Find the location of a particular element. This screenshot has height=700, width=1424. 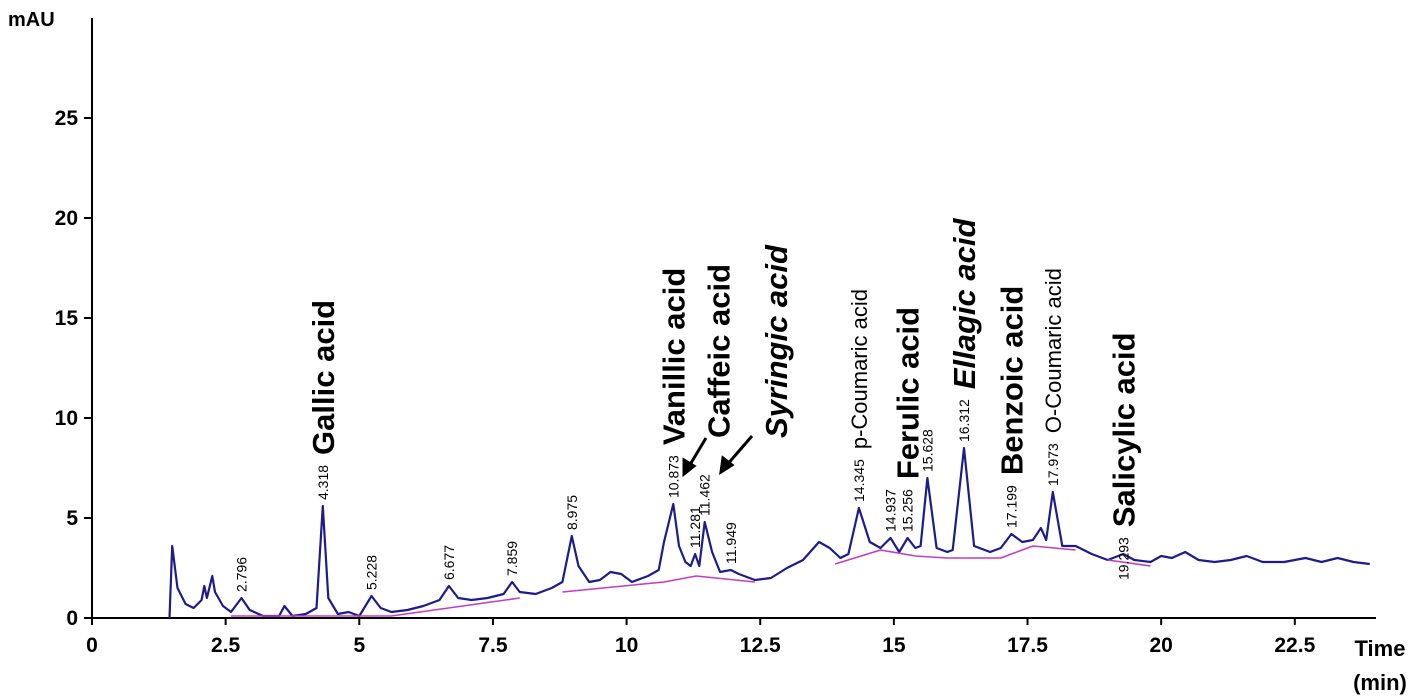

peak-label: 8.975 is located at coordinates (572, 512).